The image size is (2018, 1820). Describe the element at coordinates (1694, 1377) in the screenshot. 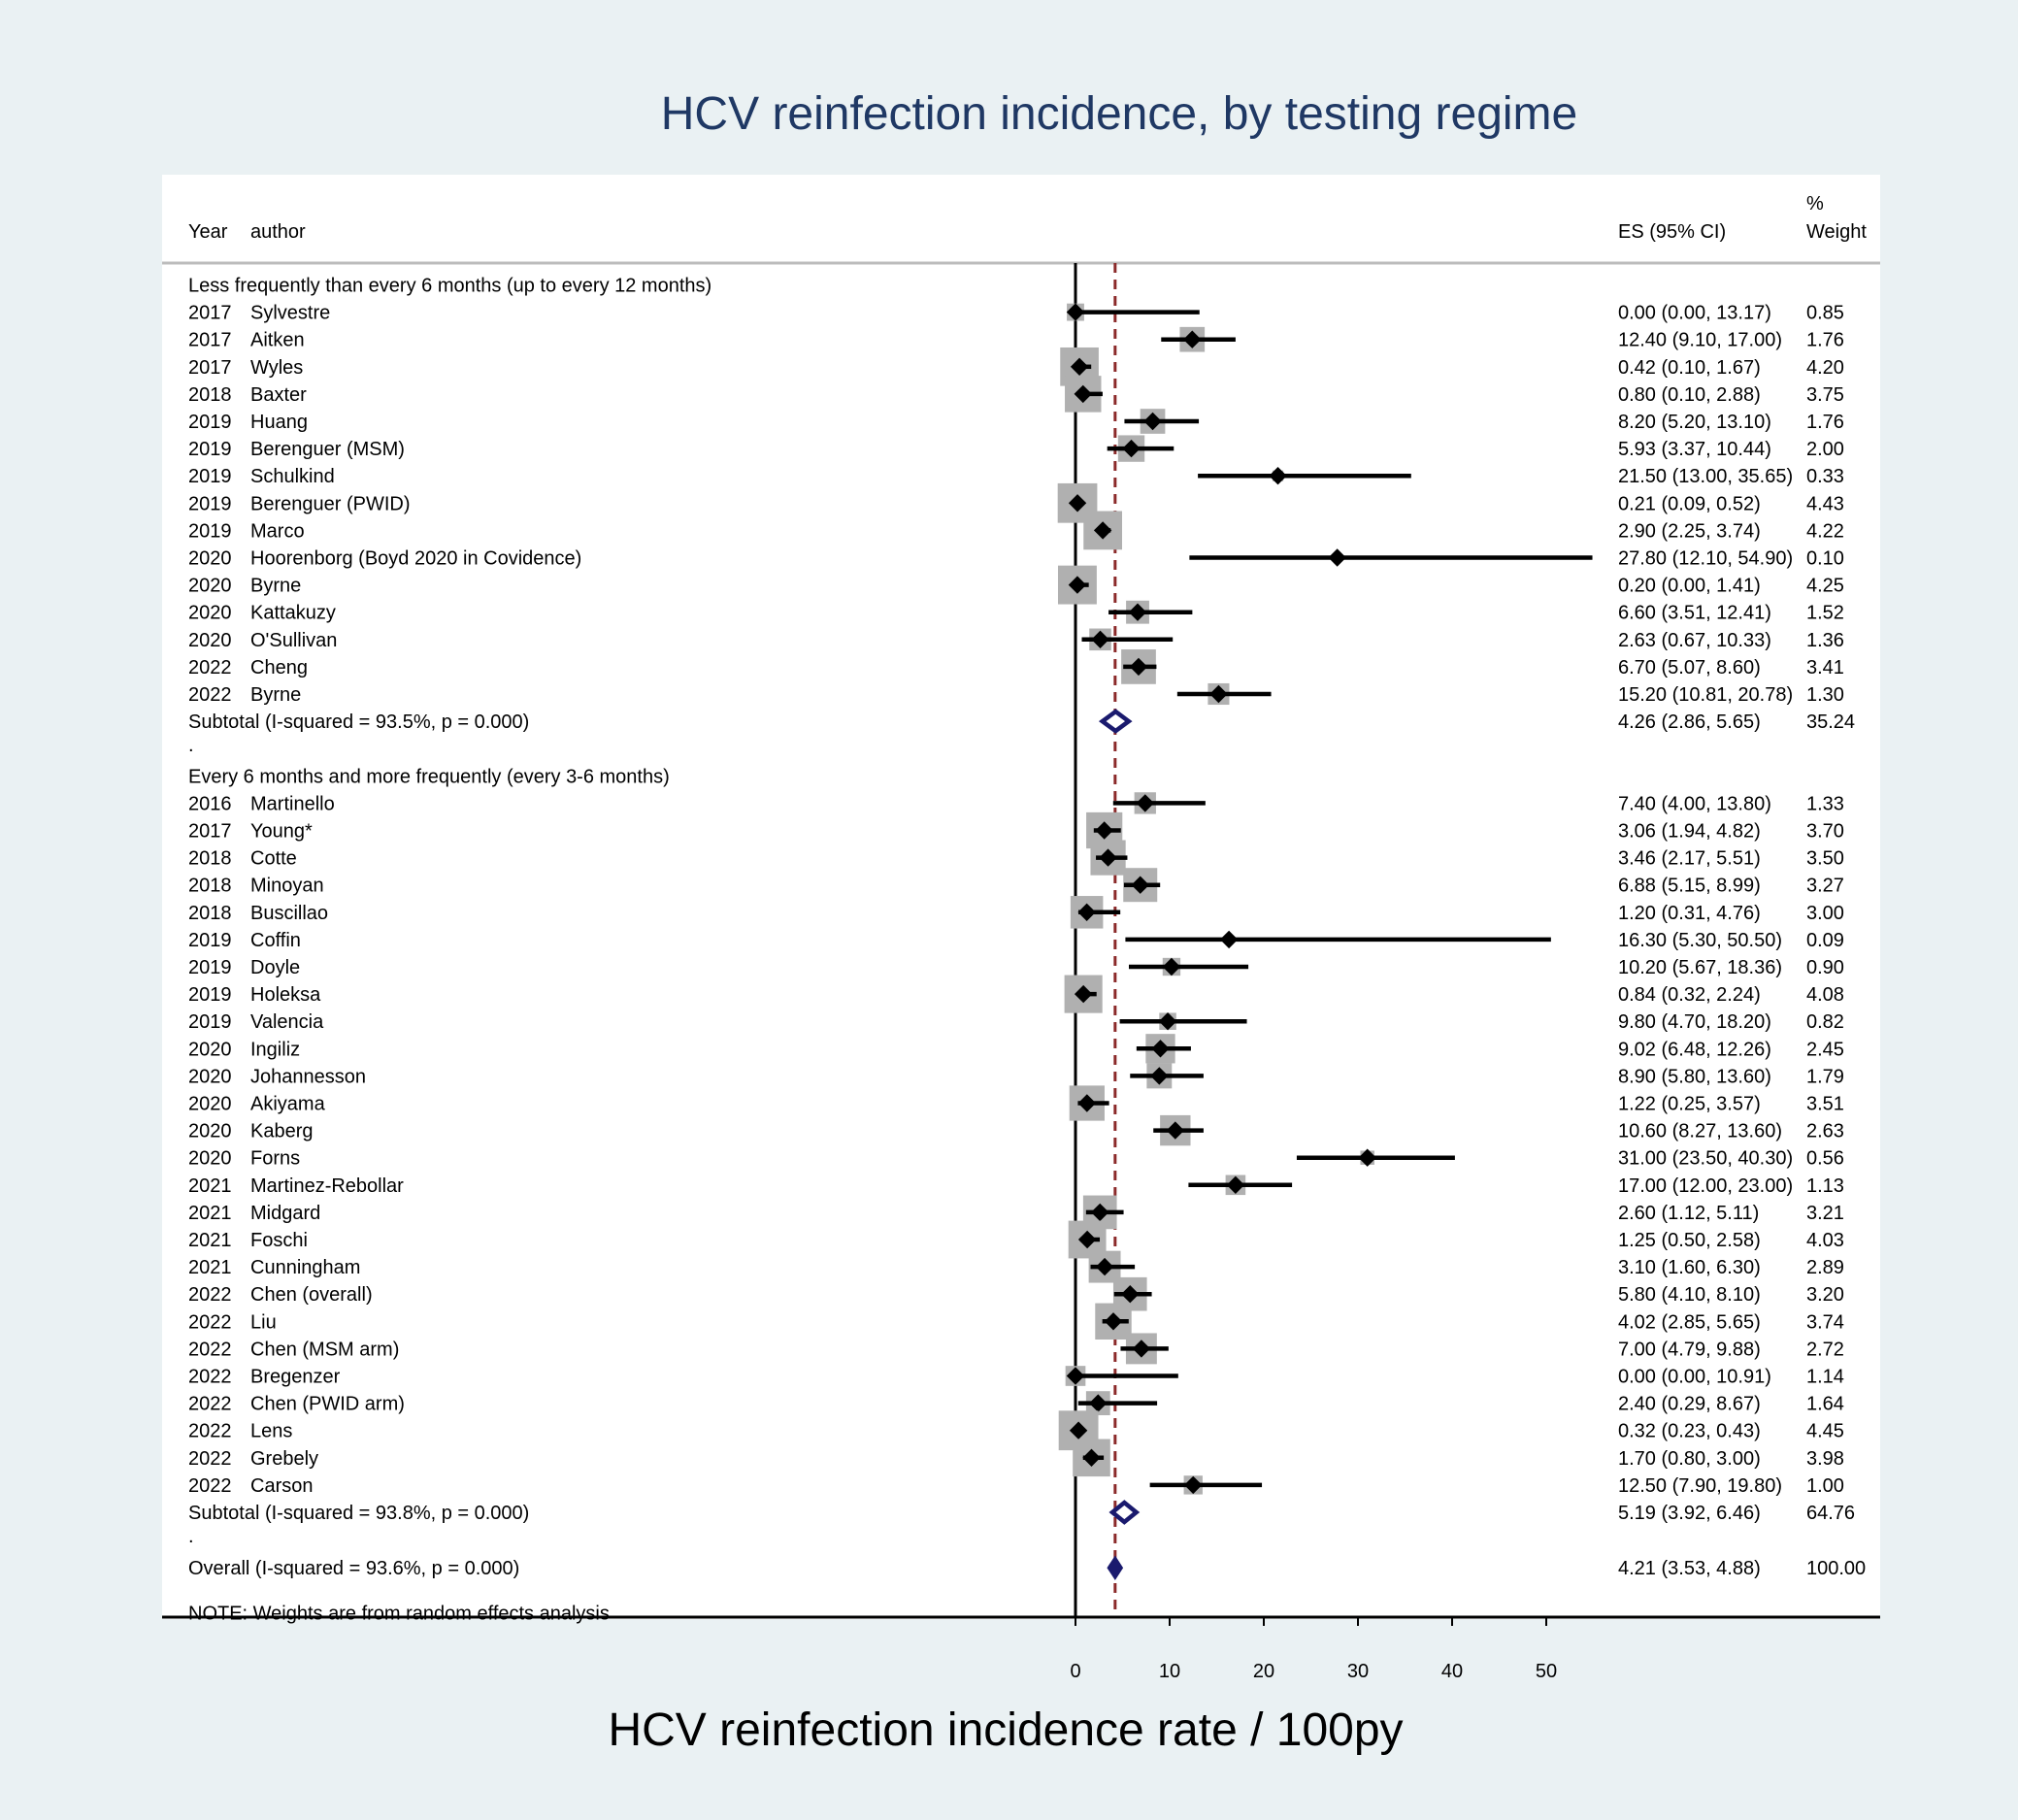

I see `study-es-ci: 0.00 (0.00, 10.91)` at that location.